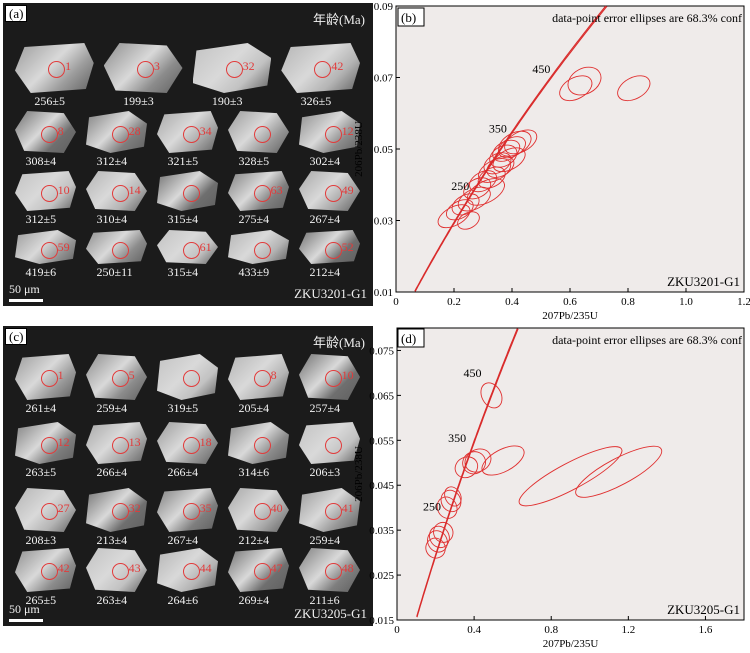 This screenshot has width=750, height=653. What do you see at coordinates (347, 568) in the screenshot?
I see `spot-number: 48` at bounding box center [347, 568].